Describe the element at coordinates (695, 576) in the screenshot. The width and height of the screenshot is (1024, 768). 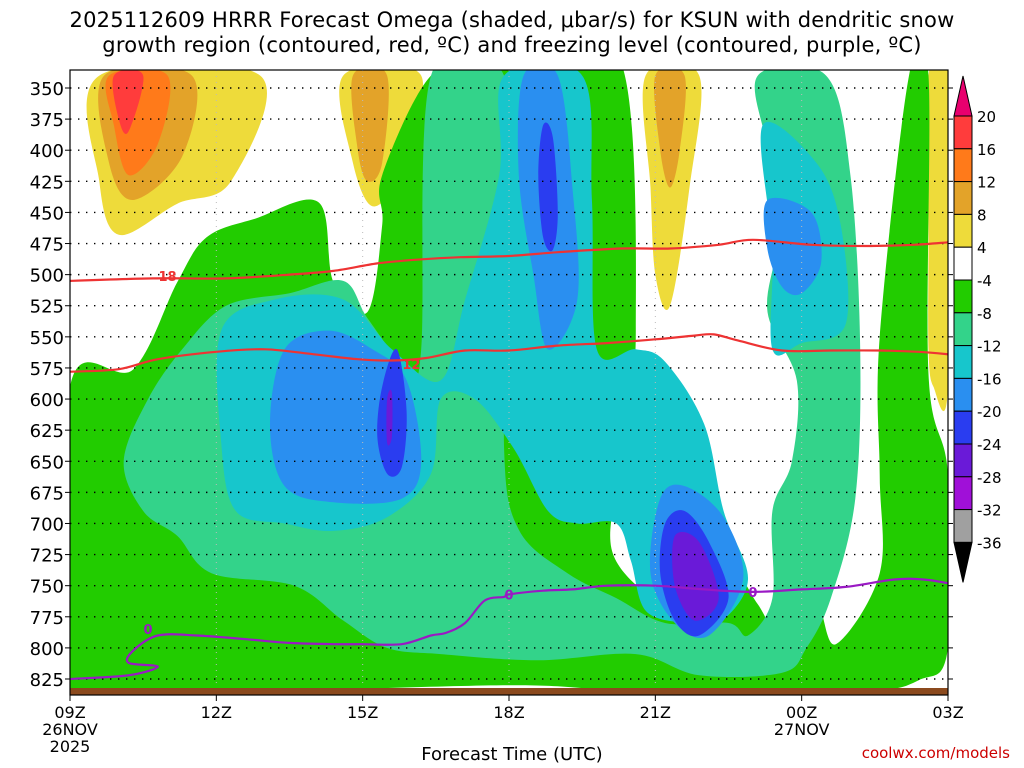
I see `omega-region--24-22` at that location.